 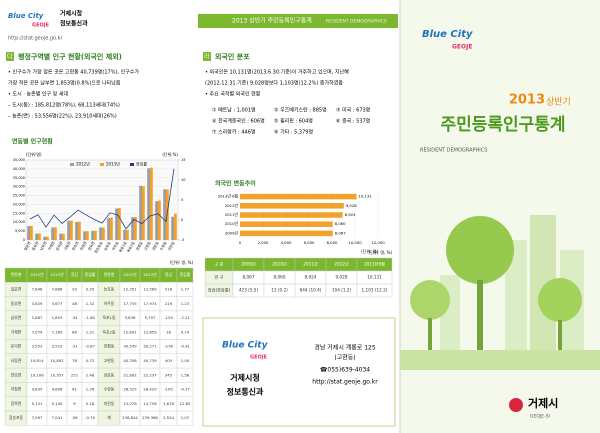 What do you see at coordinates (272, 21) in the screenshot?
I see `band-title: 2013 상반기 주민등록인구통계` at bounding box center [272, 21].